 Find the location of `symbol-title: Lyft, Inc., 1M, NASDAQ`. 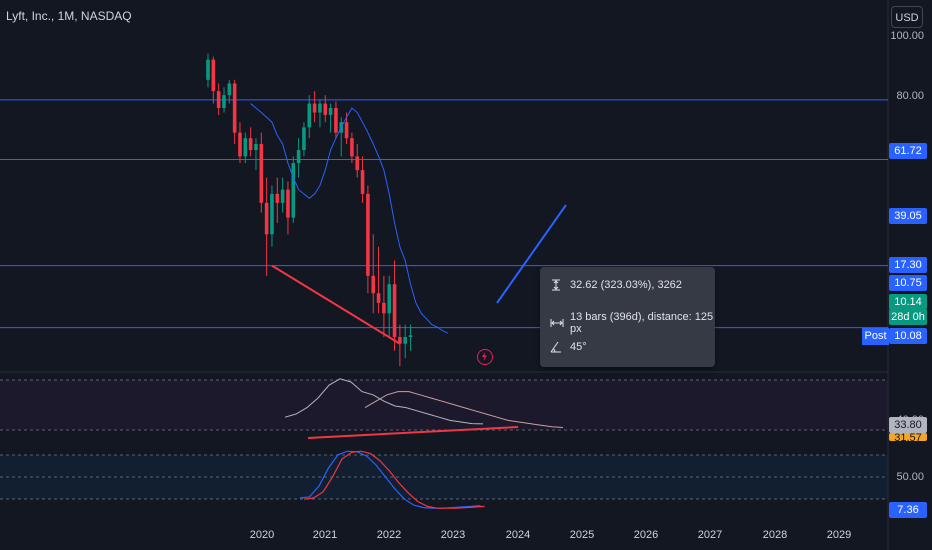

symbol-title: Lyft, Inc., 1M, NASDAQ is located at coordinates (69, 16).